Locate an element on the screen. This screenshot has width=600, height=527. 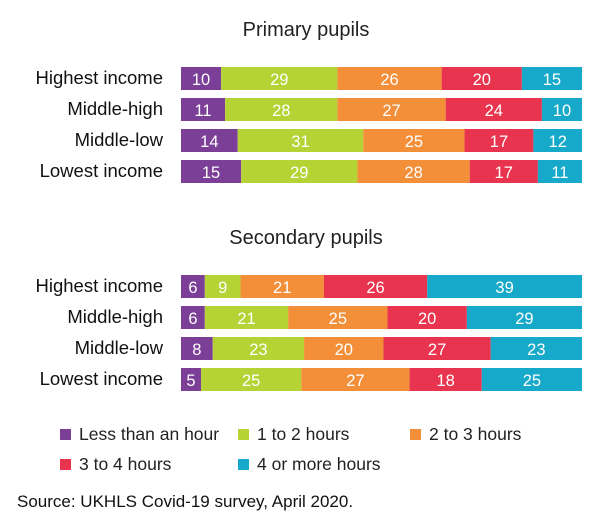
category-label: Lowest income is located at coordinates (101, 378).